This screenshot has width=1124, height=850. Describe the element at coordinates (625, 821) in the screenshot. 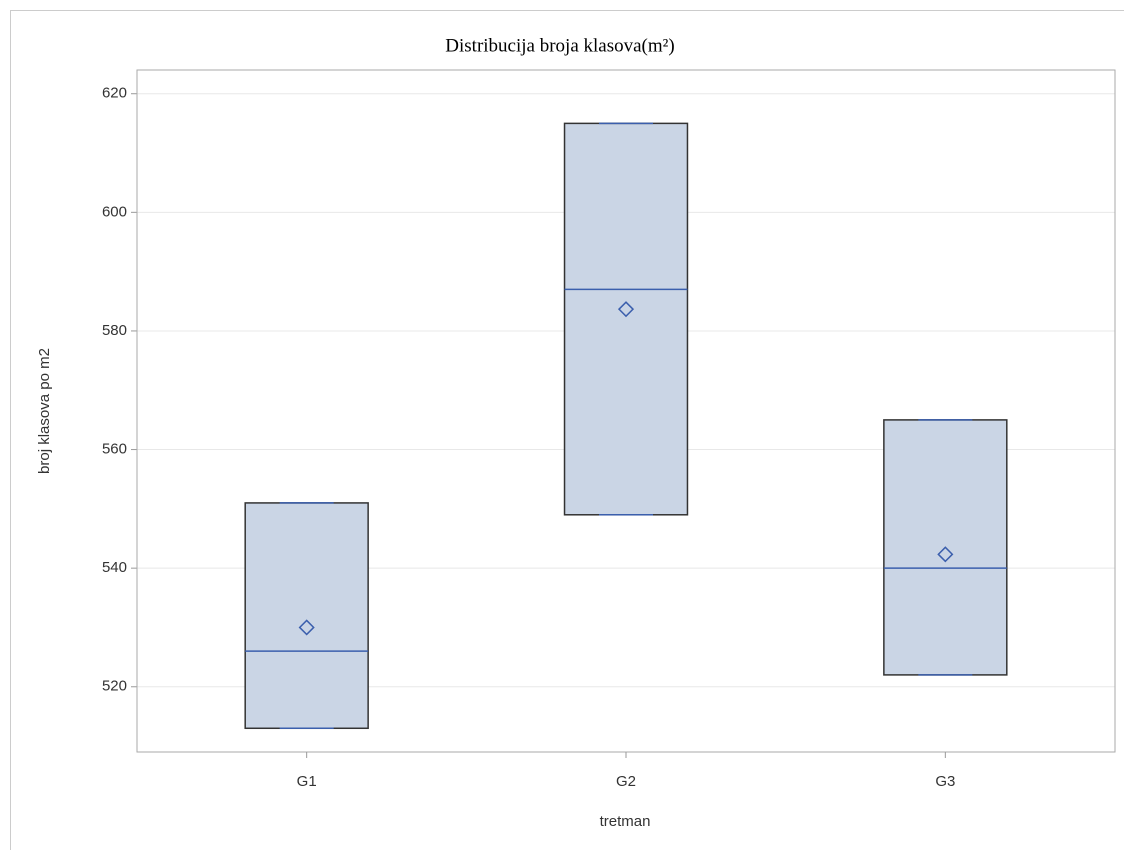

I see `x-axis-label: tretman` at that location.